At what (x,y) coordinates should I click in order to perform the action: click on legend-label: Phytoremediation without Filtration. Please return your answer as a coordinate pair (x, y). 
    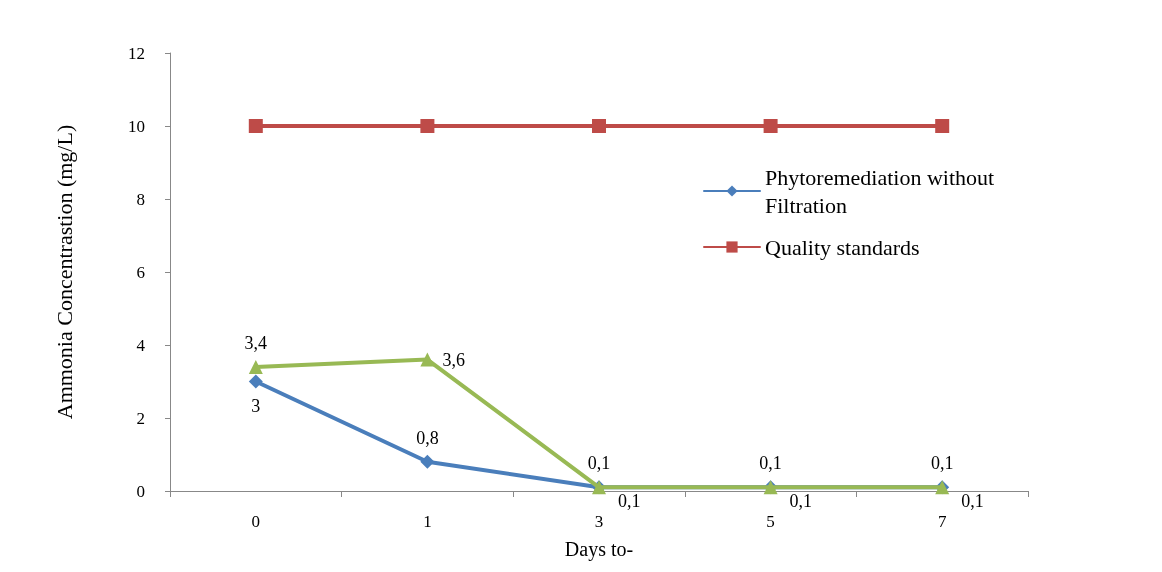
    Looking at the image, I should click on (880, 191).